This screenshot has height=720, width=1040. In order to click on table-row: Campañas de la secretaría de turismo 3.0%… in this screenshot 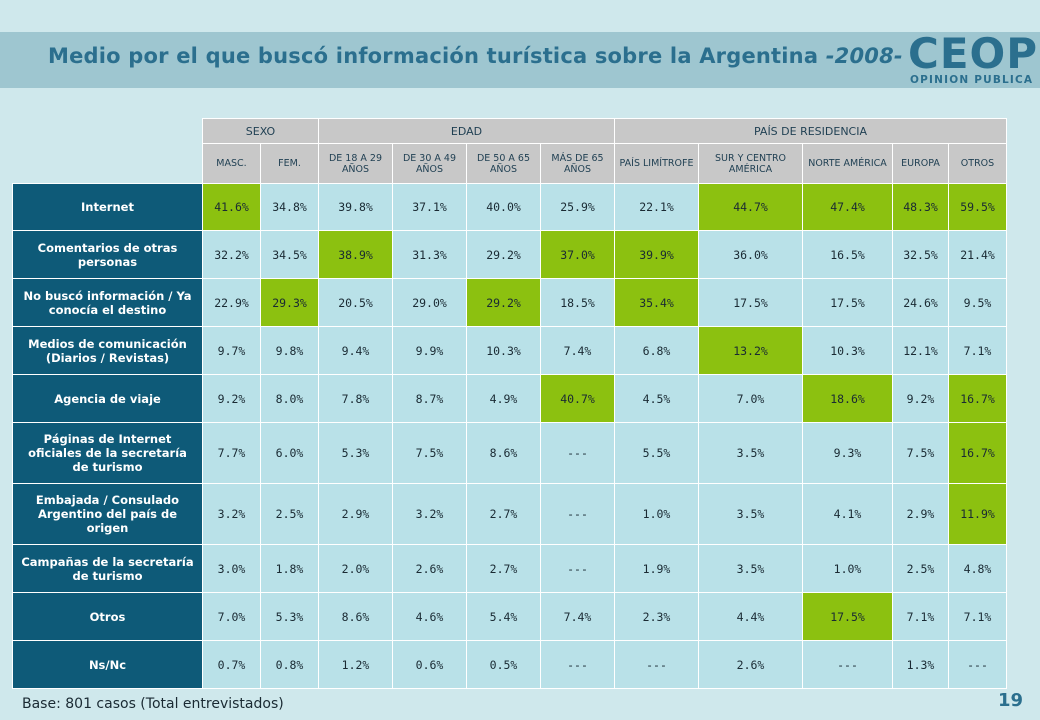, I will do `click(509, 568)`.